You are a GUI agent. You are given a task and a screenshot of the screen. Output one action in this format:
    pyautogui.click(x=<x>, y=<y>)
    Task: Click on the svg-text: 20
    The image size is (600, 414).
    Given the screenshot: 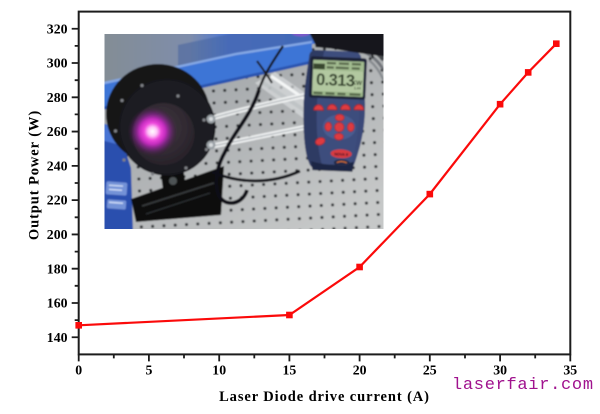 What is the action you would take?
    pyautogui.click(x=360, y=370)
    